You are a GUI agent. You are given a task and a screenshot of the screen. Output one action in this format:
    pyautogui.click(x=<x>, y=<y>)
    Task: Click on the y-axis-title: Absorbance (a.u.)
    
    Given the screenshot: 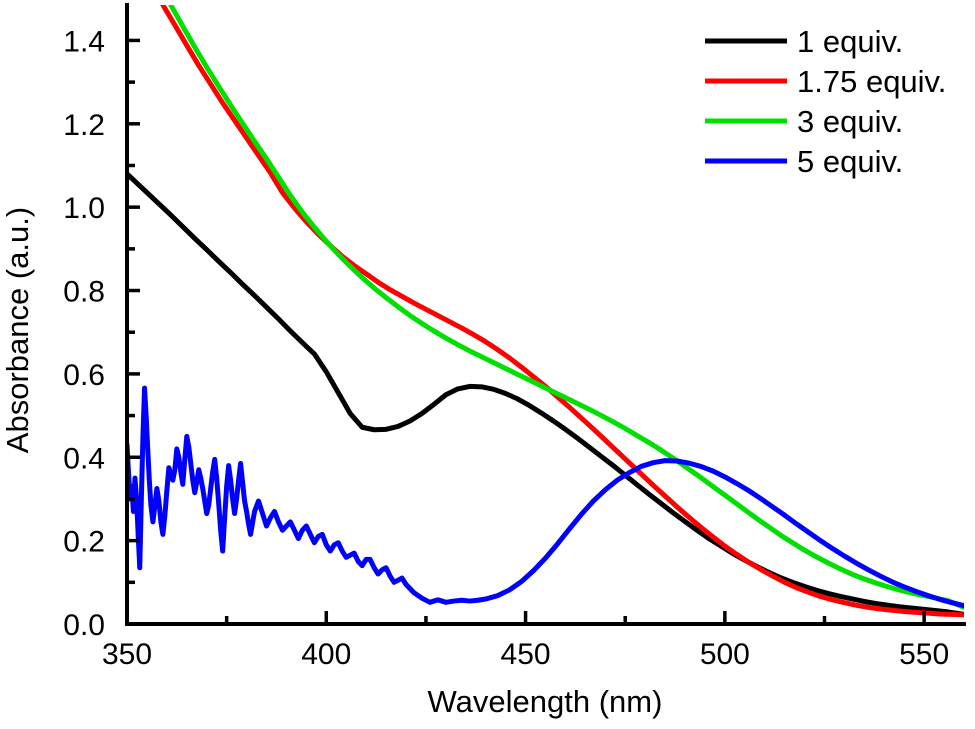 What is the action you would take?
    pyautogui.click(x=17, y=330)
    